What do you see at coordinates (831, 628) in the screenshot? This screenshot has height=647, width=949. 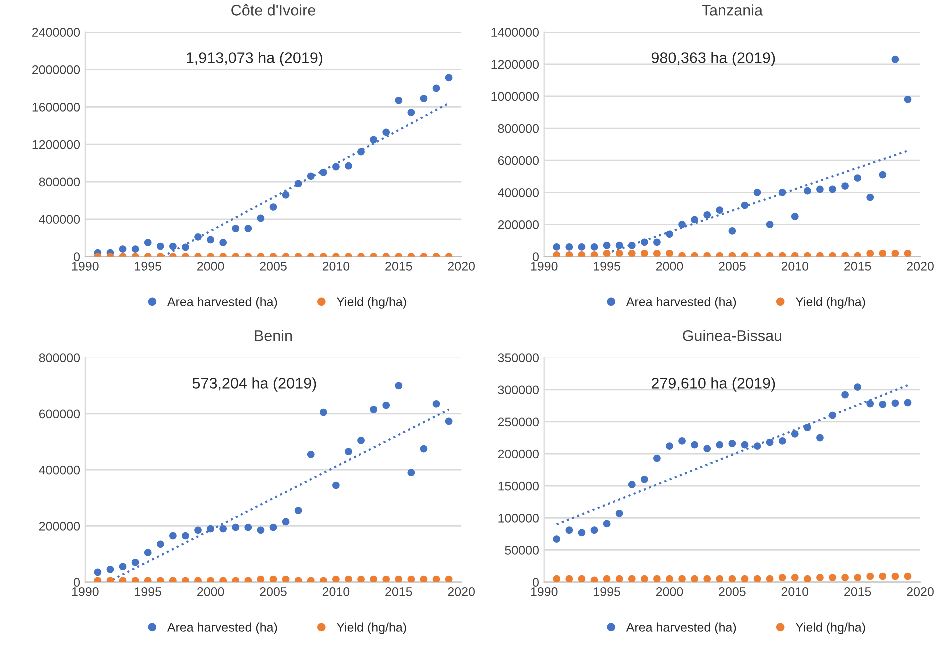 I see `legend-label: Yield (hg/ha)` at bounding box center [831, 628].